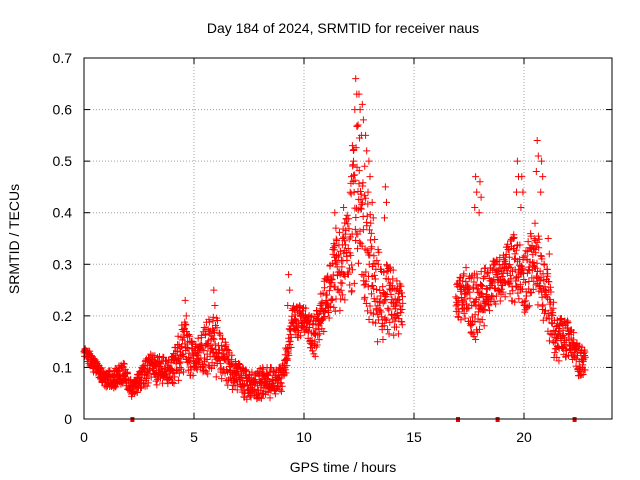  I want to click on x-tick-label: 15, so click(414, 437).